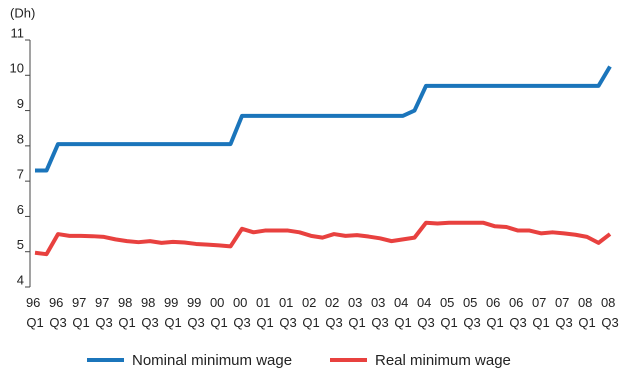 Image resolution: width=621 pixels, height=372 pixels. Describe the element at coordinates (81, 312) in the screenshot. I see `x-tick-label: 97 Q1` at that location.